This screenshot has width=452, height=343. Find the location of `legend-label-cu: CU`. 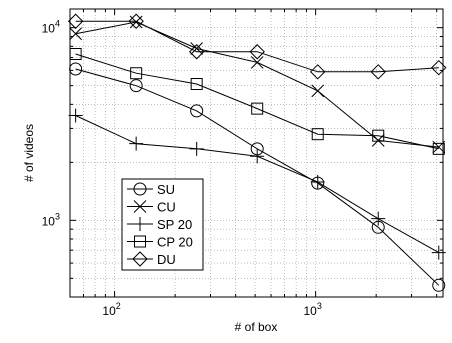

legend-label-cu: CU is located at coordinates (166, 207).